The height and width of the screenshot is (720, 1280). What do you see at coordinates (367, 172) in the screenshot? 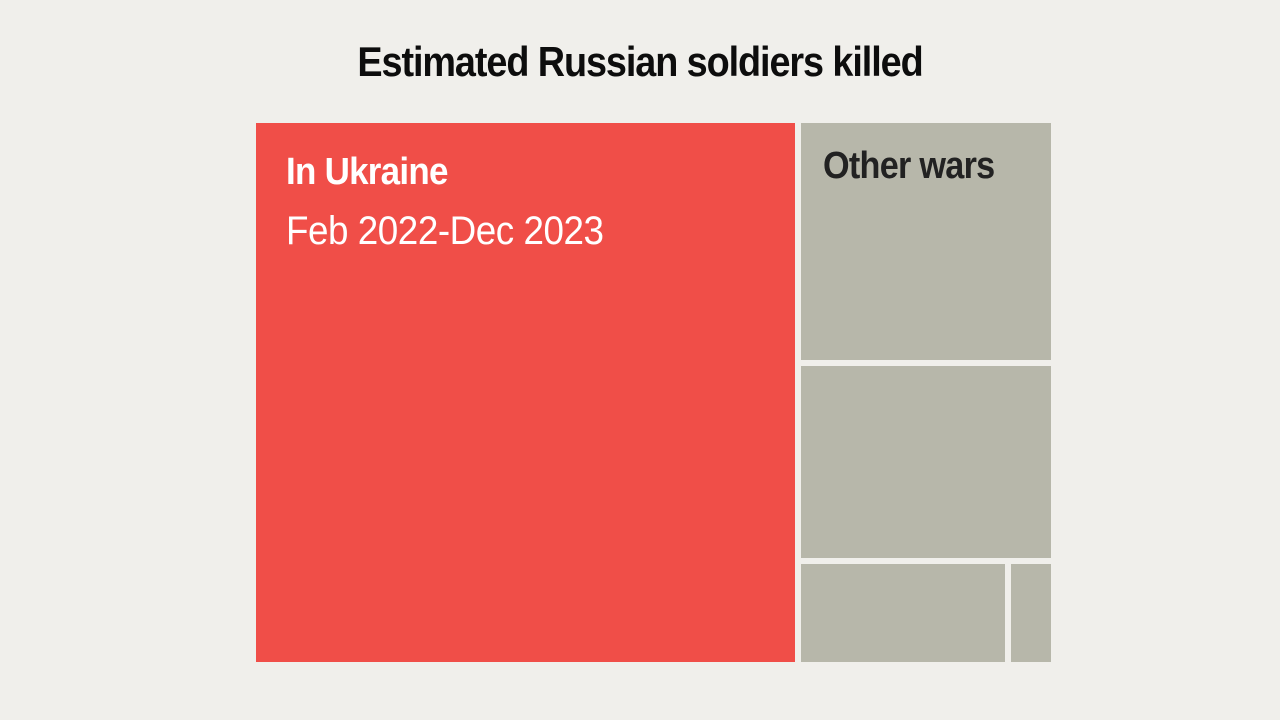
I see `ukraine-label: In Ukraine` at bounding box center [367, 172].